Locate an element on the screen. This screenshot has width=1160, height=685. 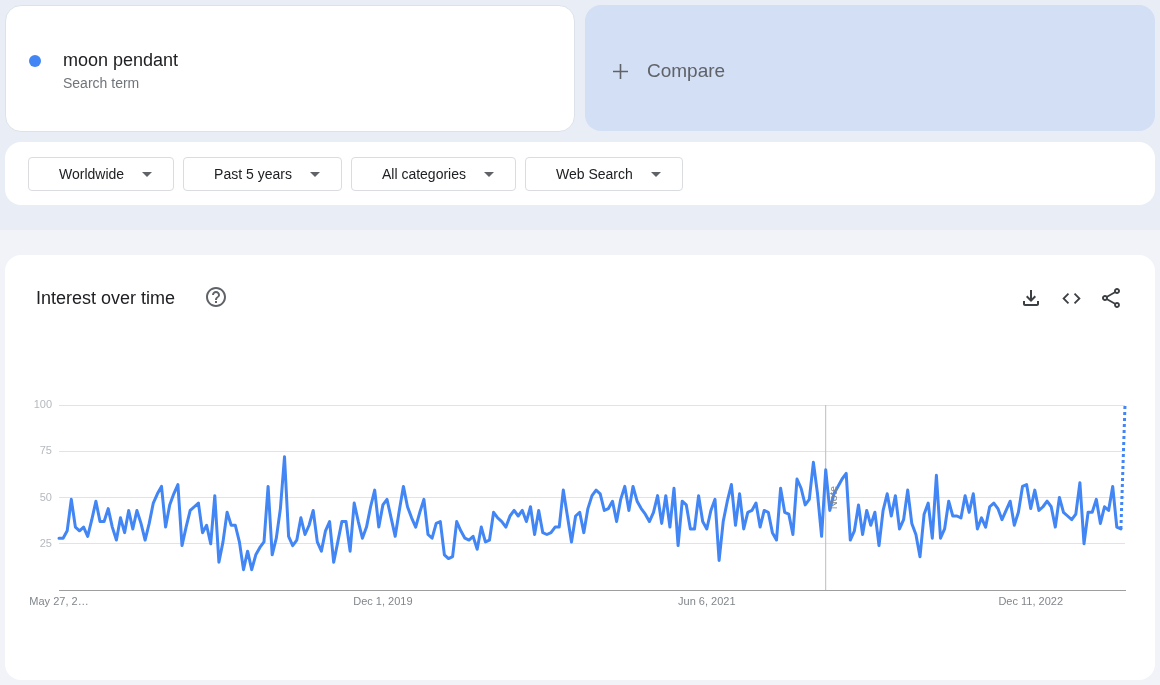
x-tick-label: Dec 1, 2019 is located at coordinates (383, 600).